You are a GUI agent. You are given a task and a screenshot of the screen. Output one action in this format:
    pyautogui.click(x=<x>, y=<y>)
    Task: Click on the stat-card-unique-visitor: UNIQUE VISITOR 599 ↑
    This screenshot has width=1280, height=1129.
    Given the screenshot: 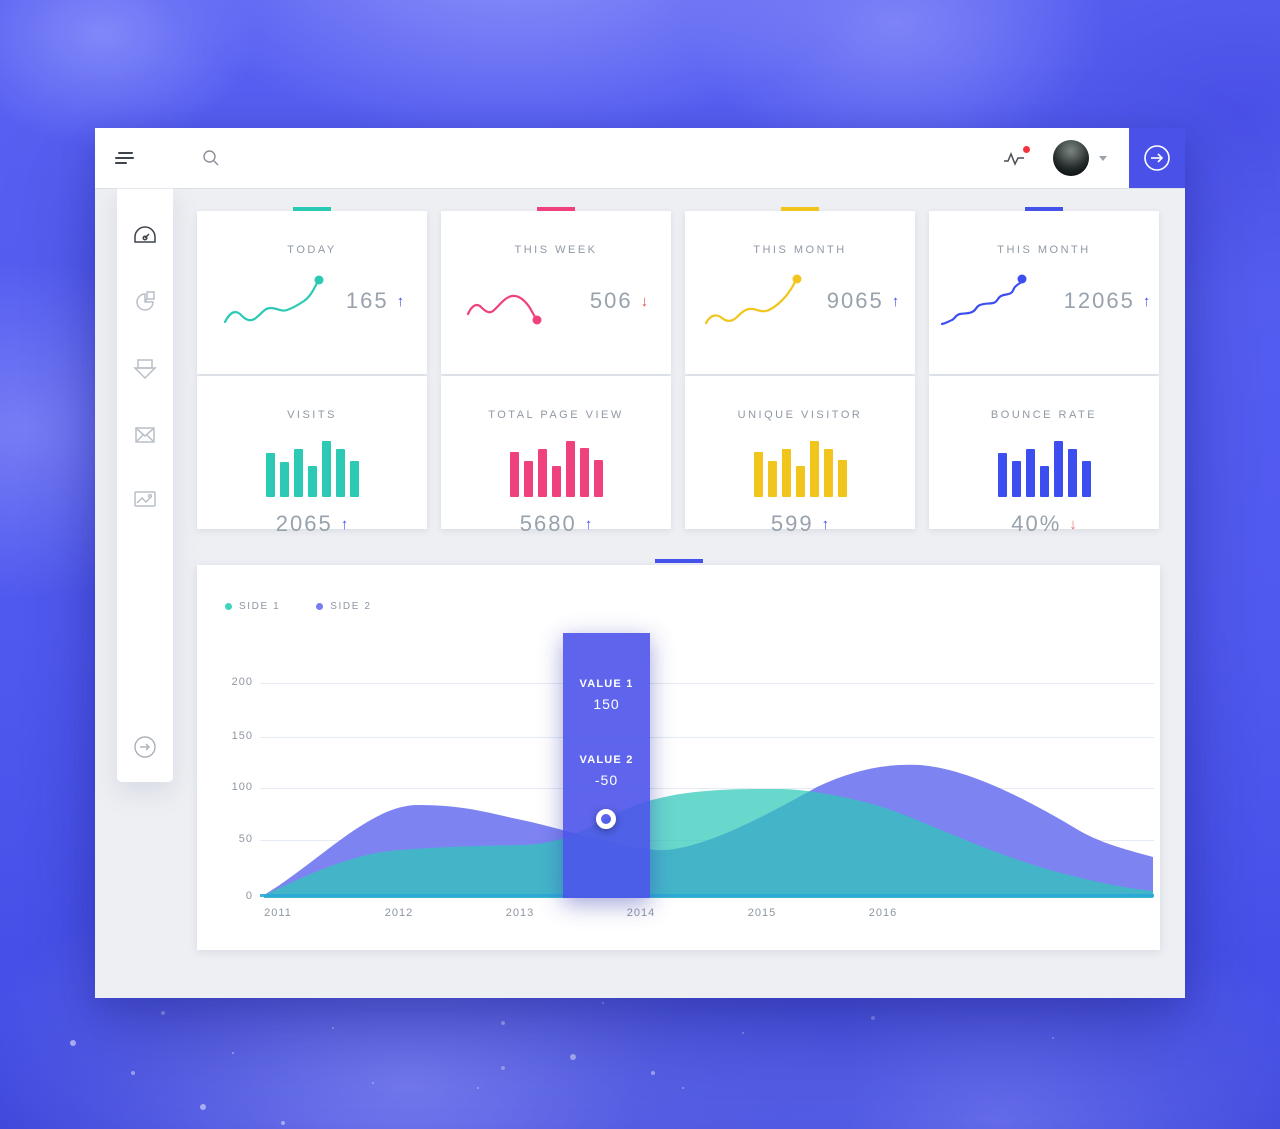 What is the action you would take?
    pyautogui.click(x=800, y=456)
    